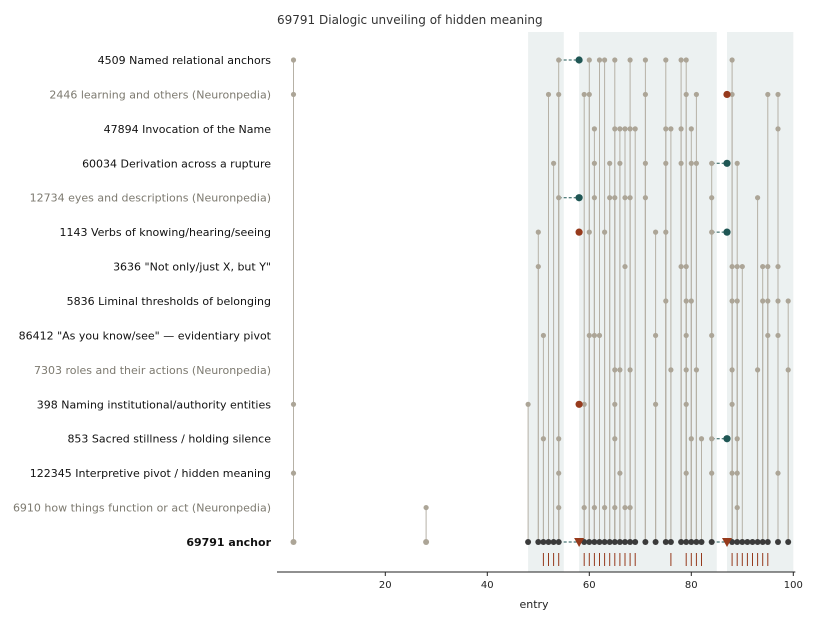 The image size is (814, 627). Describe the element at coordinates (727, 439) in the screenshot. I see `teal-point` at that location.